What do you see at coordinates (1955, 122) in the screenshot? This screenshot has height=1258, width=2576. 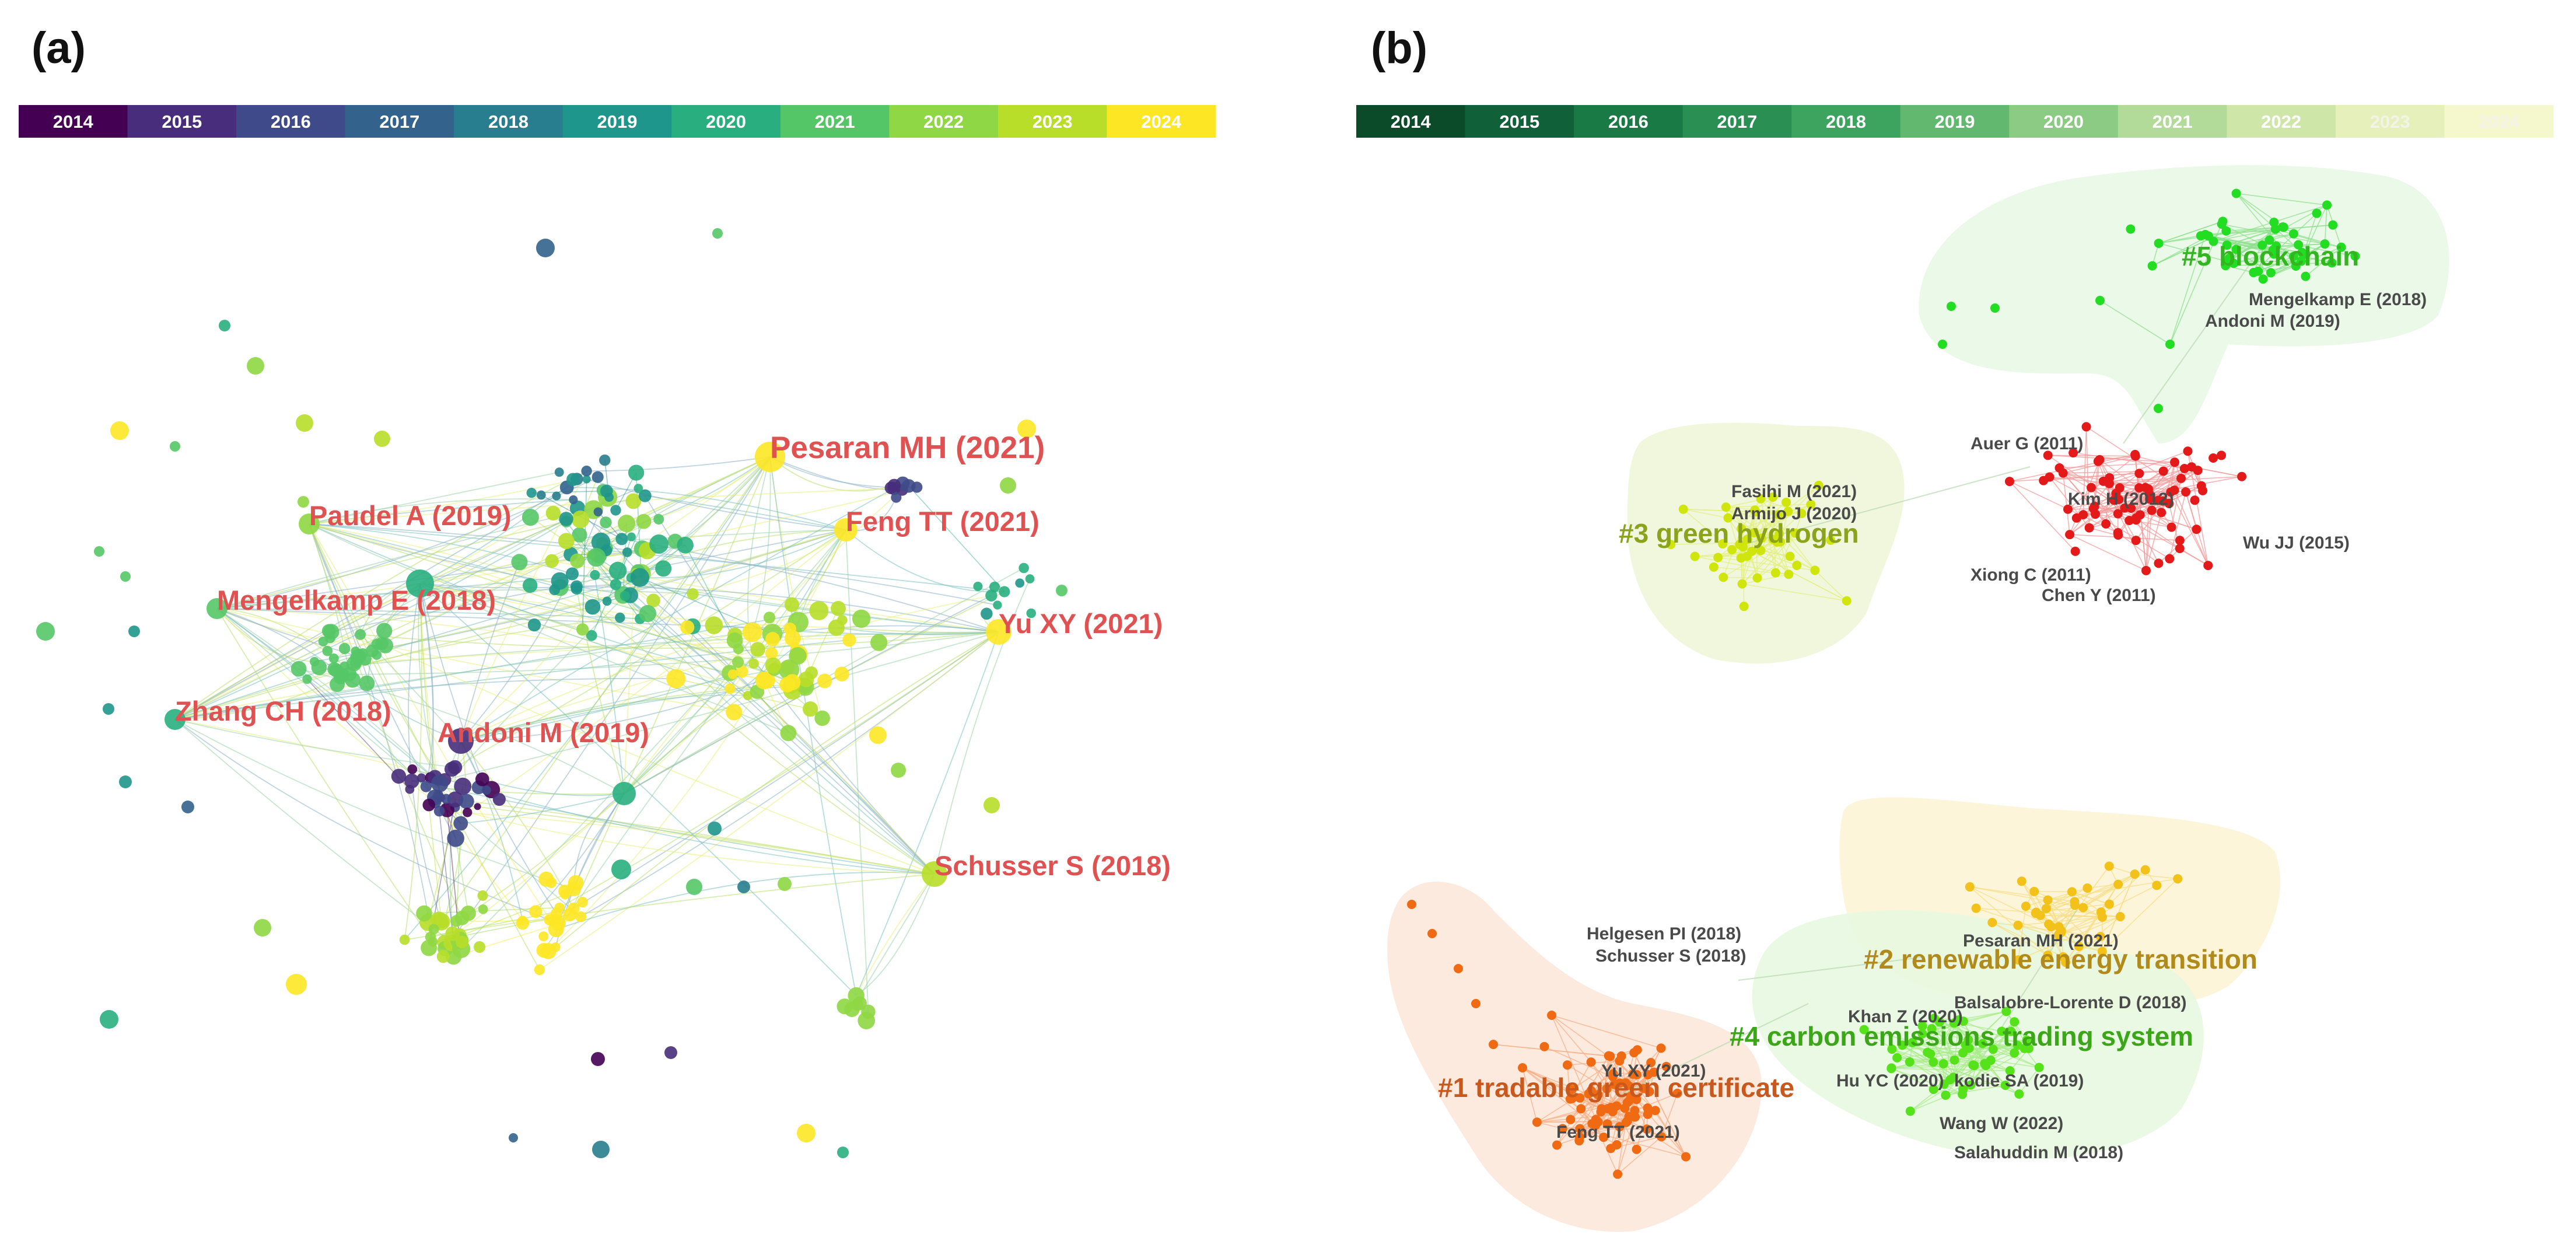 I see `timeline-year-label: 2019` at bounding box center [1955, 122].